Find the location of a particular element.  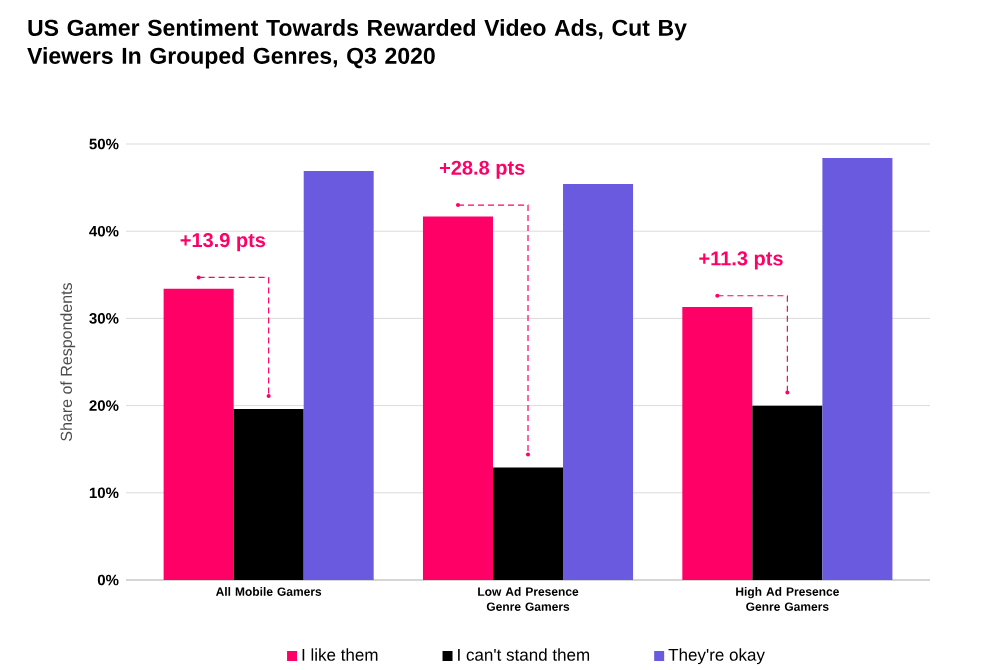

annotation: +11.3 pts is located at coordinates (741, 260).